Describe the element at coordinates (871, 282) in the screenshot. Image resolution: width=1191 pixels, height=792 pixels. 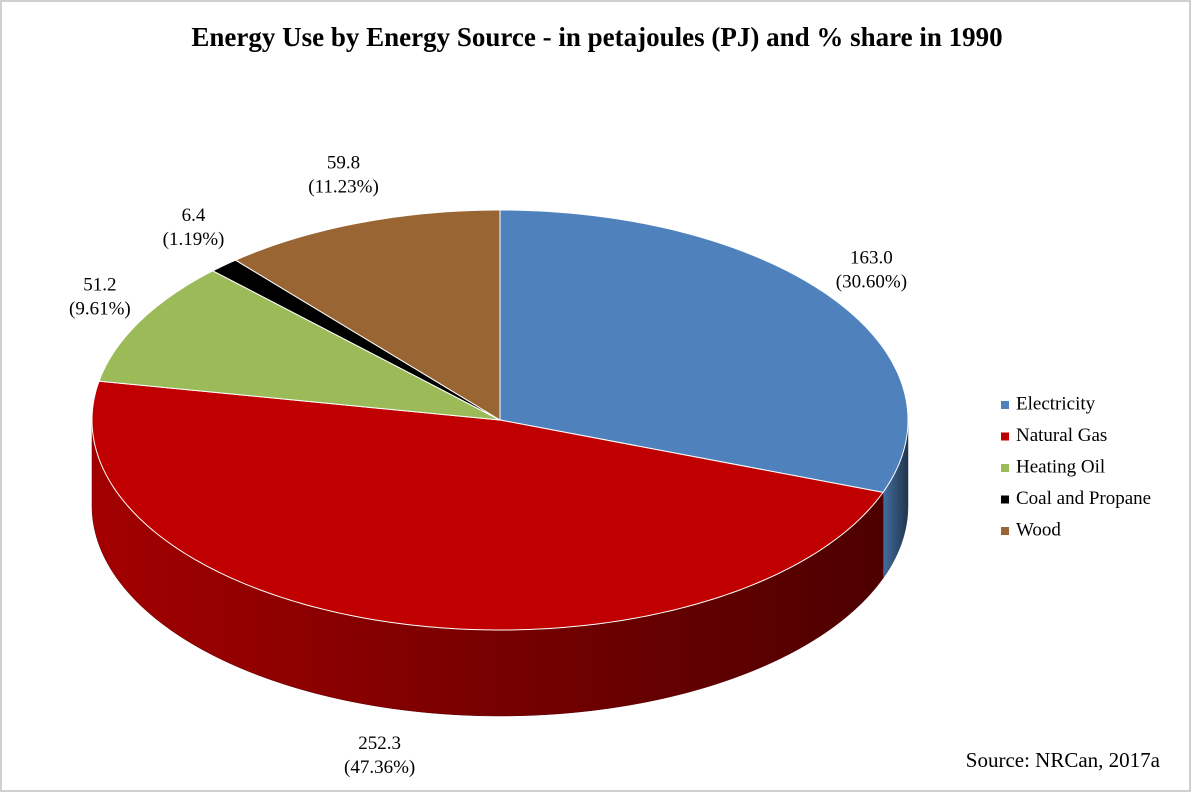
I see `data-label: (30.60%)` at that location.